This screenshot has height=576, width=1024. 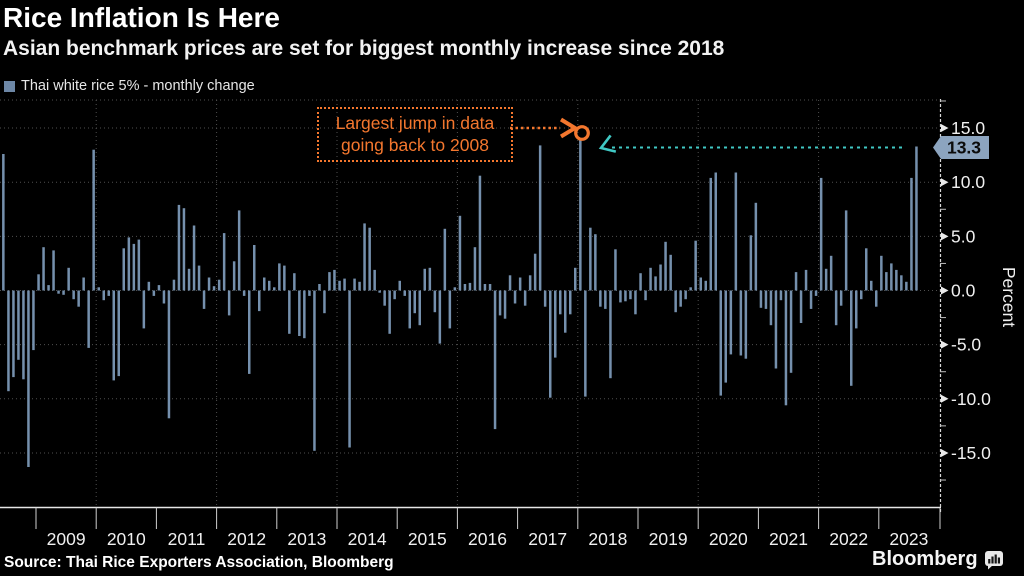 I want to click on brand-logo: Bloomberg, so click(x=938, y=559).